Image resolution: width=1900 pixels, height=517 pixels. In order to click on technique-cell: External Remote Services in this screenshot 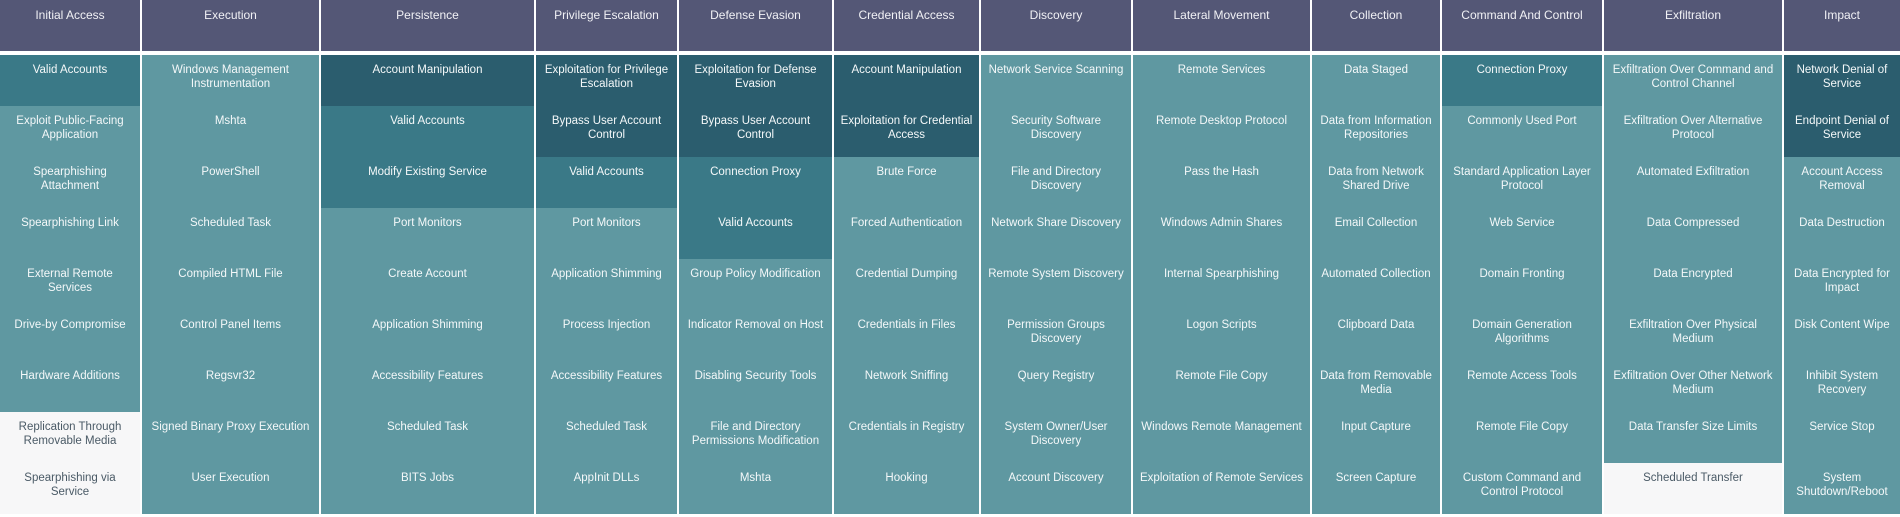, I will do `click(70, 284)`.